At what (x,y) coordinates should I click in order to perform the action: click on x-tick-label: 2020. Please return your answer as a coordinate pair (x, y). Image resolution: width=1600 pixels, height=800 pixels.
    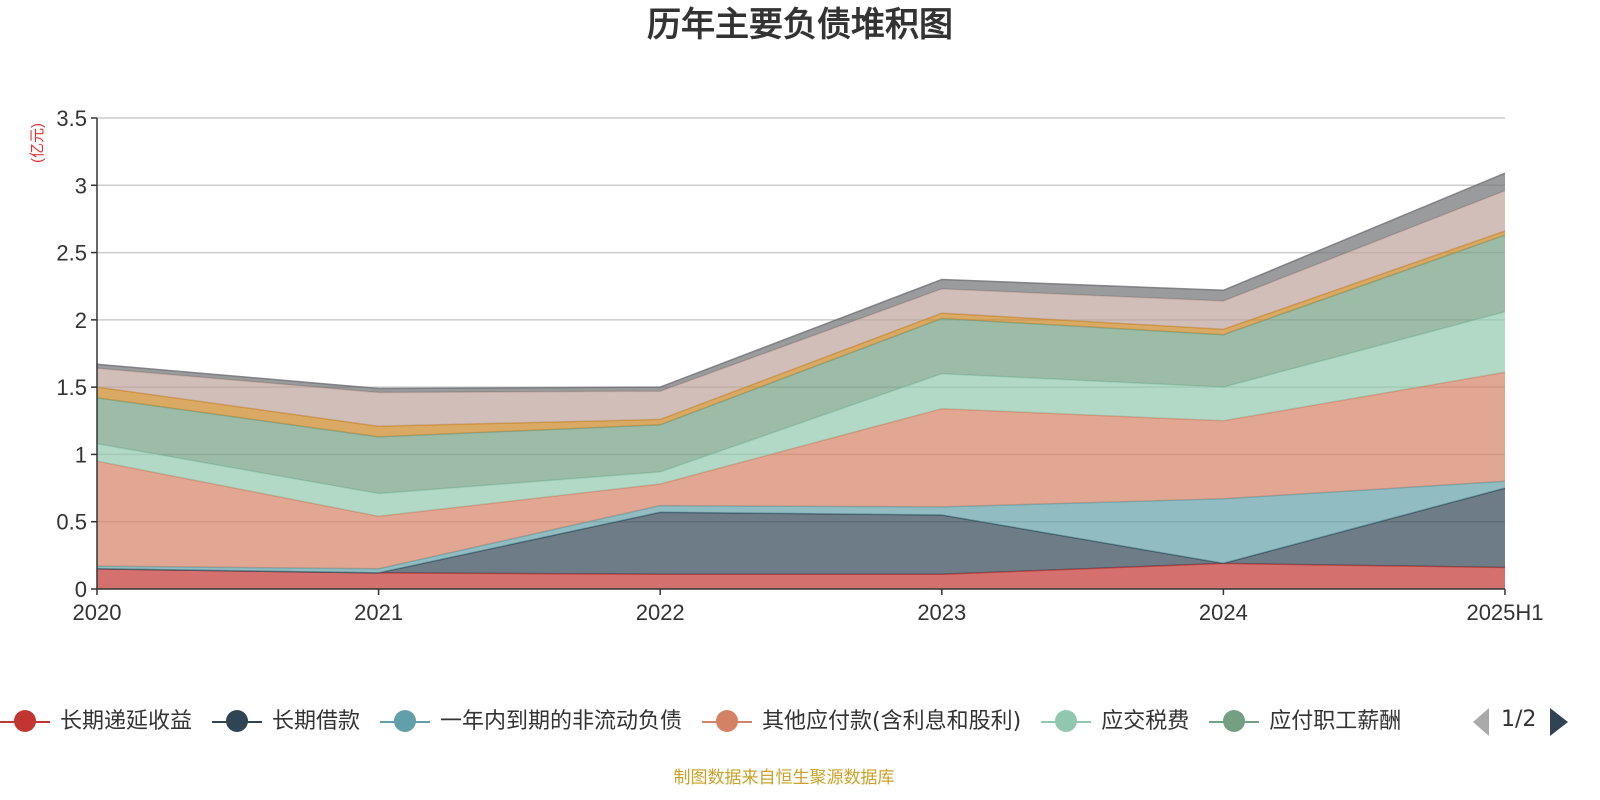
    Looking at the image, I should click on (97, 612).